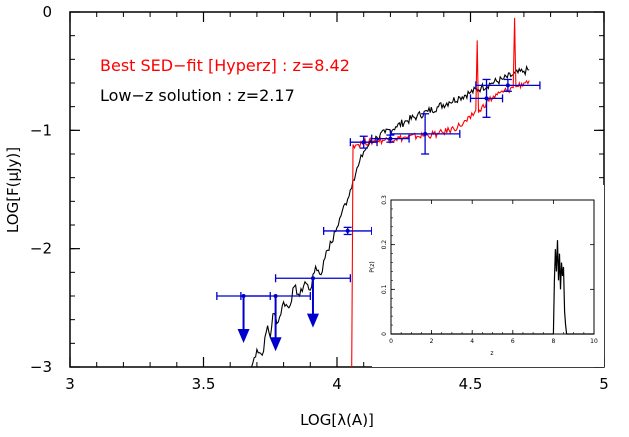  I want to click on x-axis-label: LOG[λ(A)], so click(337, 420).